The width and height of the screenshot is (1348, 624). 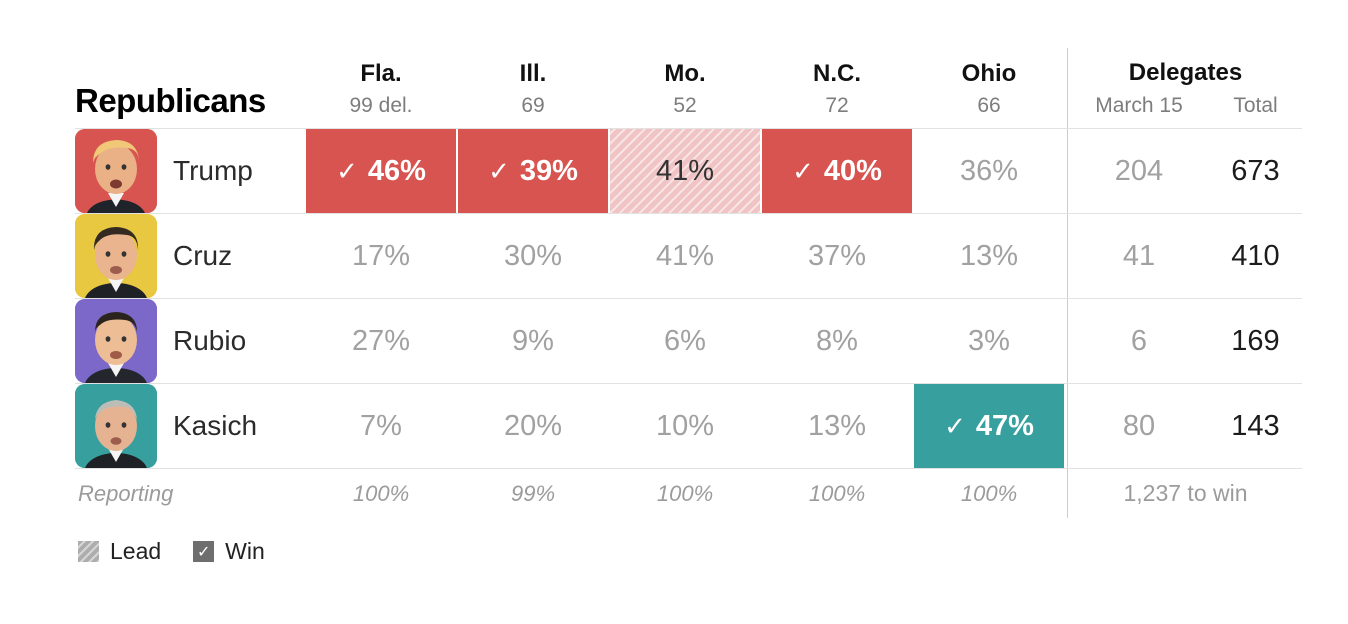 I want to click on state-delegate-count: 72, so click(x=837, y=105).